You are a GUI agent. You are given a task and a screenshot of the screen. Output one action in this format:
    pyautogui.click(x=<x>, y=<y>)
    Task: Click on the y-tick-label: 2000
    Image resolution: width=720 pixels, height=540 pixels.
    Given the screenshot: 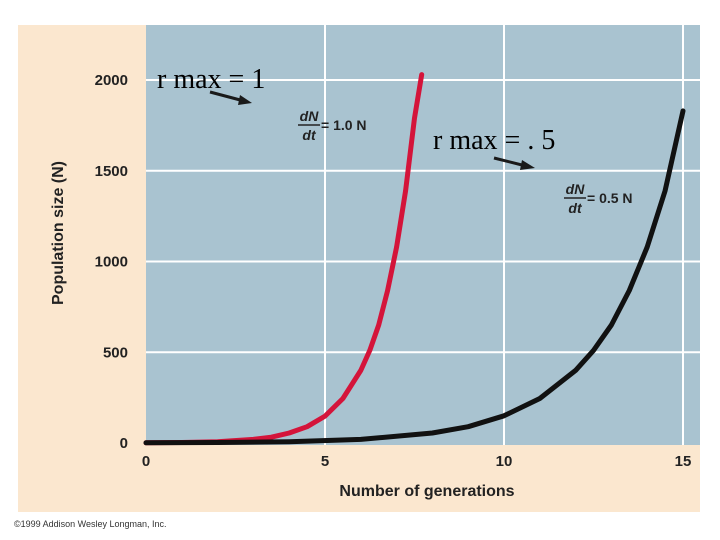 What is the action you would take?
    pyautogui.click(x=111, y=80)
    